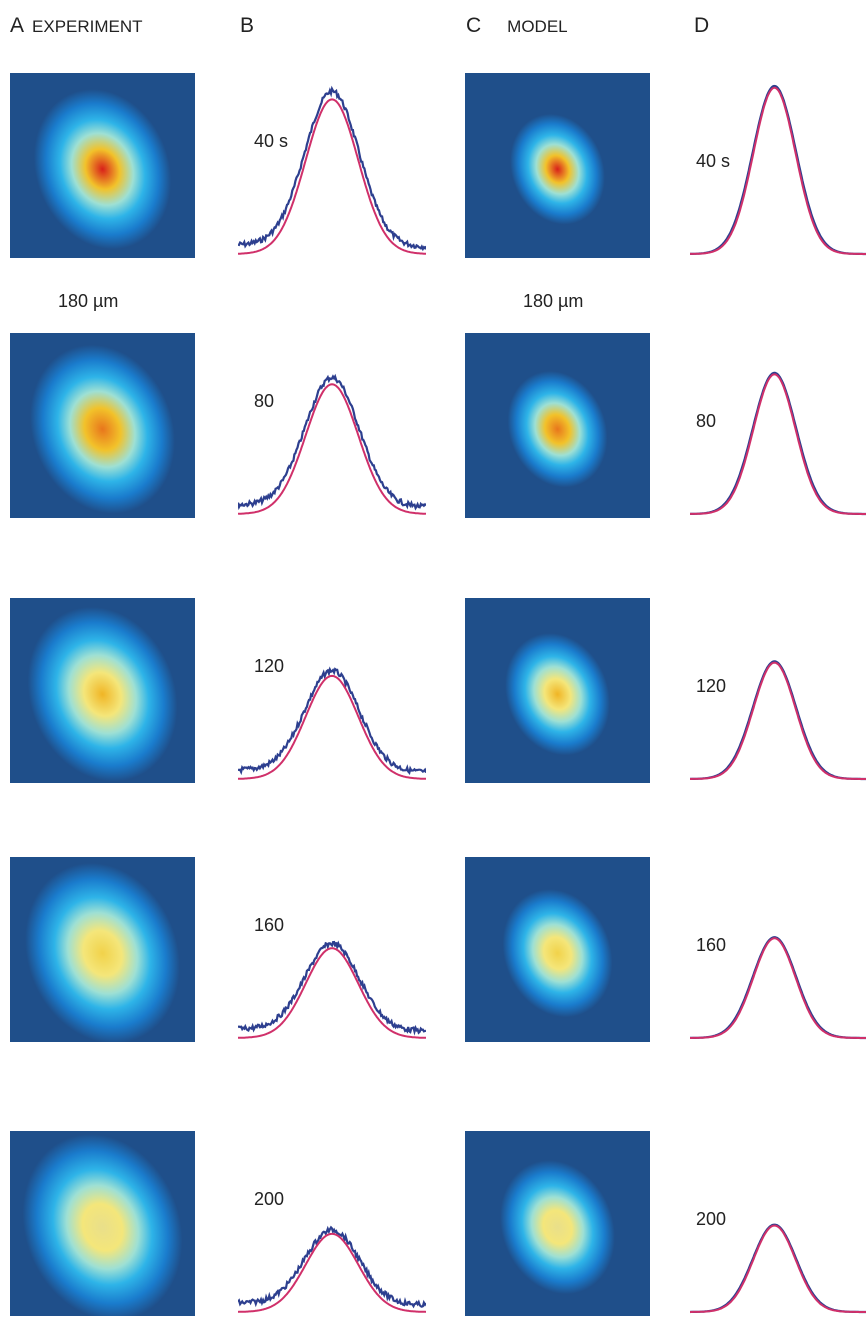  Describe the element at coordinates (711, 686) in the screenshot. I see `time-label-d-3: 120` at that location.